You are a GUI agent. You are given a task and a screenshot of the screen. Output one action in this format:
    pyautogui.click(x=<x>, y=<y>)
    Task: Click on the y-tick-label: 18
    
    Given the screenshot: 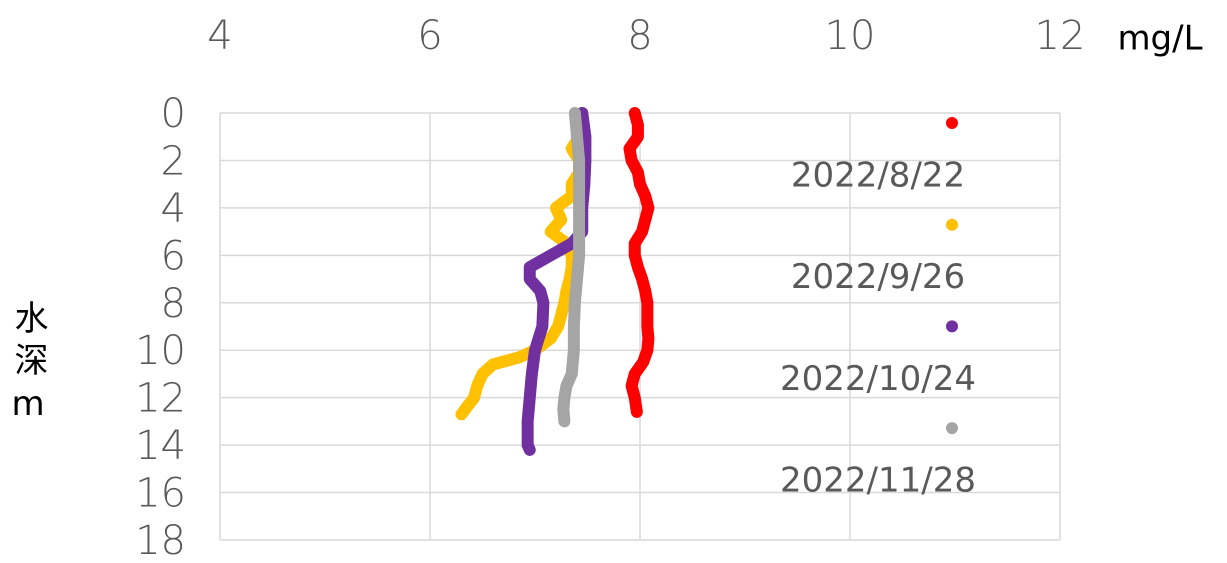 What is the action you would take?
    pyautogui.click(x=160, y=540)
    